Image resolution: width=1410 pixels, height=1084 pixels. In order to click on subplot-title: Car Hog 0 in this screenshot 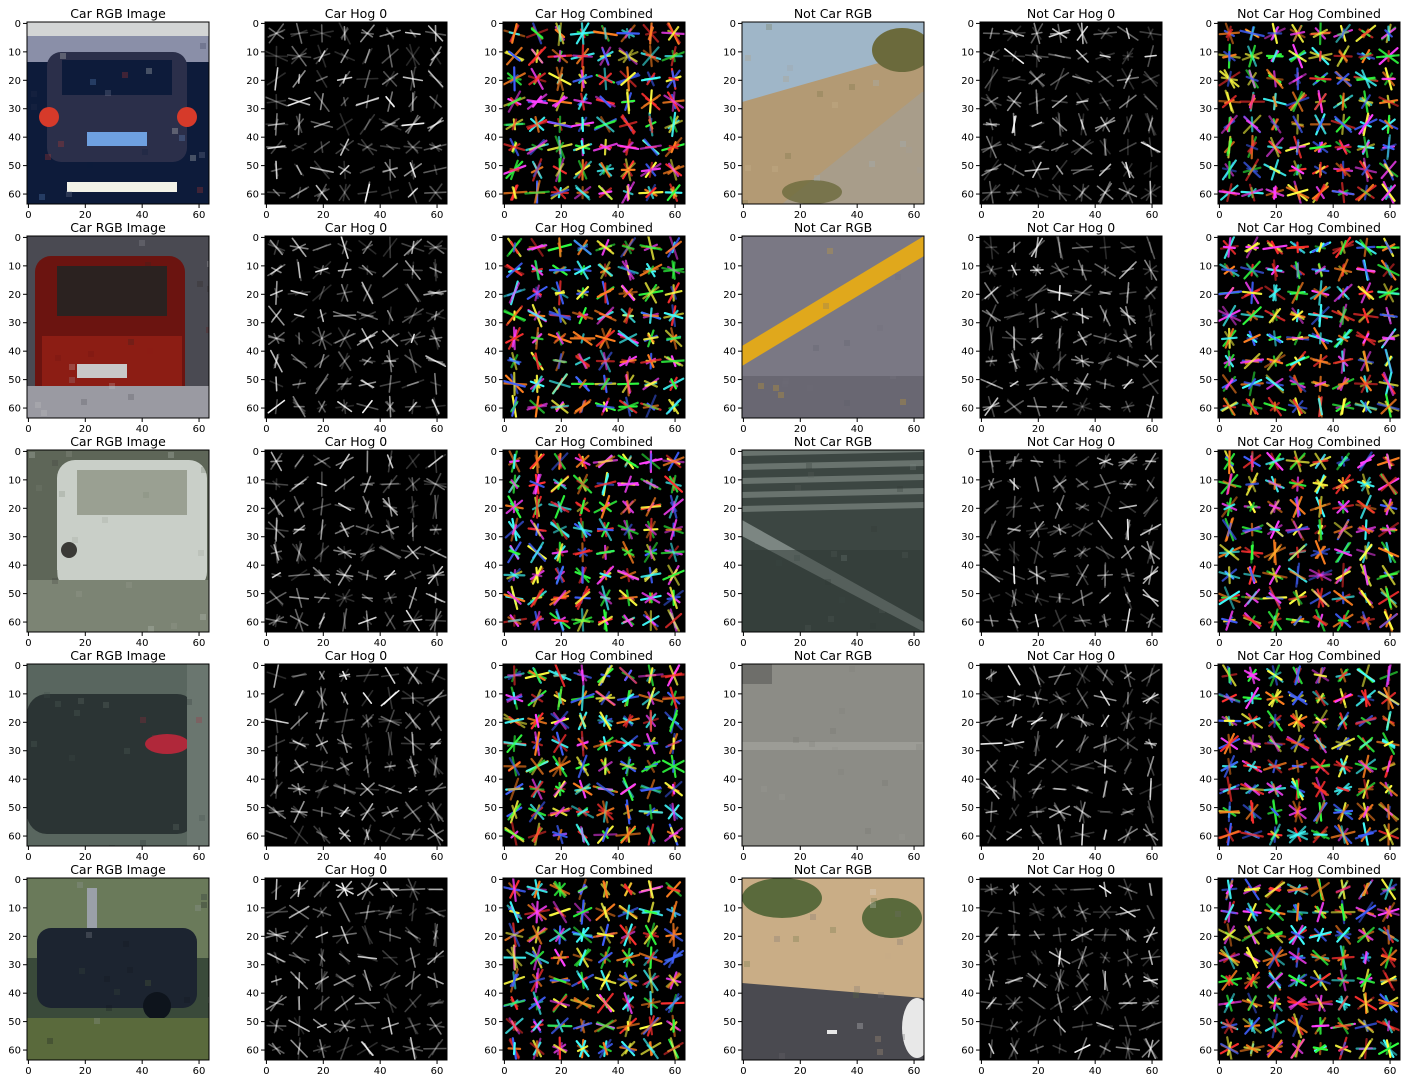, I will do `click(356, 441)`.